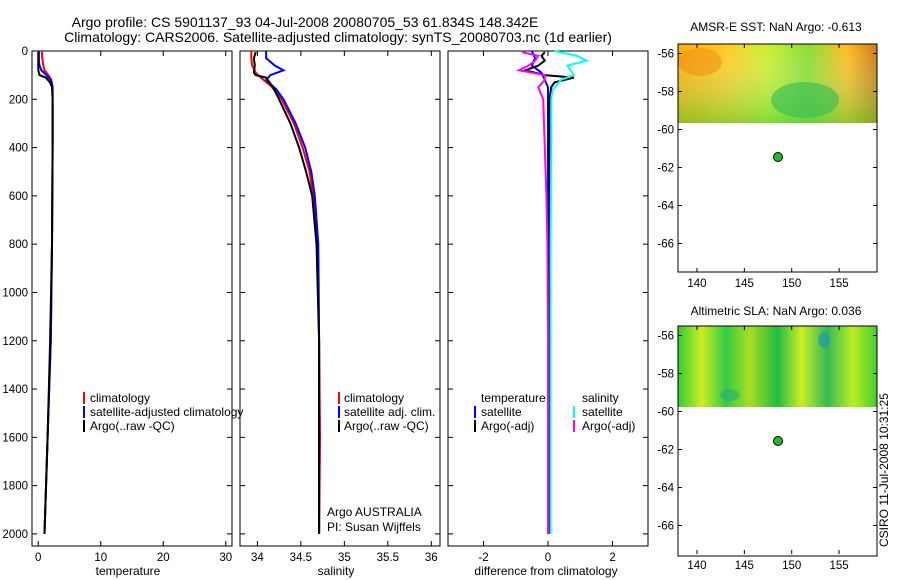  Describe the element at coordinates (776, 311) in the screenshot. I see `sla-map-title: Altimetric SLA: NaN Argo: 0.036` at that location.